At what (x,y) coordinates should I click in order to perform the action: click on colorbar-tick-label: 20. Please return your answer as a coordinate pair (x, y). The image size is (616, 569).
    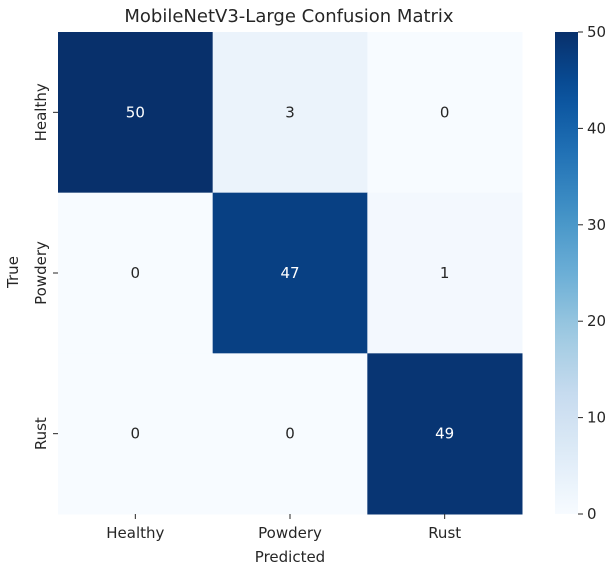
    Looking at the image, I should click on (596, 321).